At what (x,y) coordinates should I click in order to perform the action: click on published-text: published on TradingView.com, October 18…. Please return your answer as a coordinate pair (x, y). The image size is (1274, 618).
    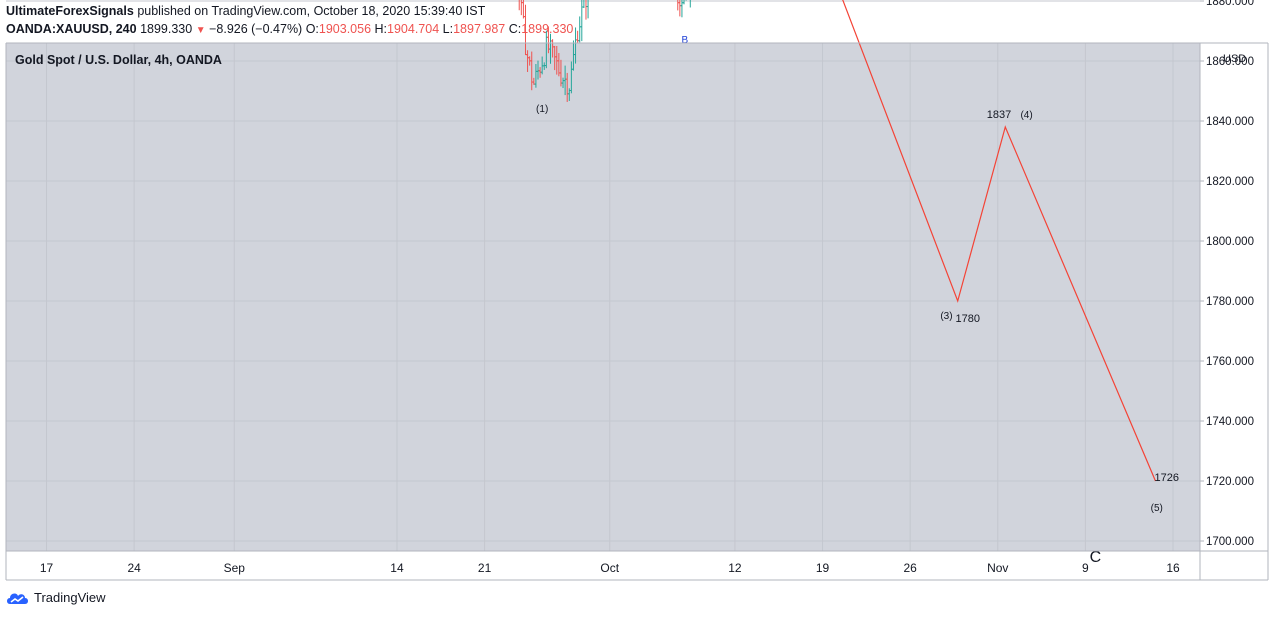
    Looking at the image, I should click on (311, 11).